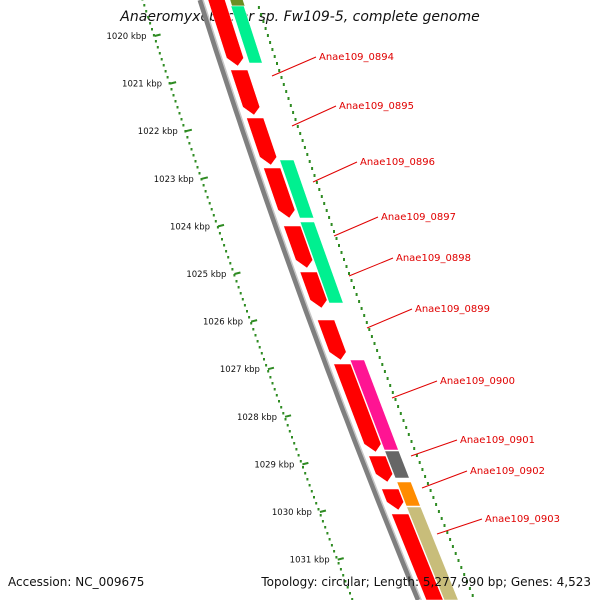 The height and width of the screenshot is (600, 600). Describe the element at coordinates (206, 275) in the screenshot. I see `kbp-tick-label: 1025 kbp` at that location.